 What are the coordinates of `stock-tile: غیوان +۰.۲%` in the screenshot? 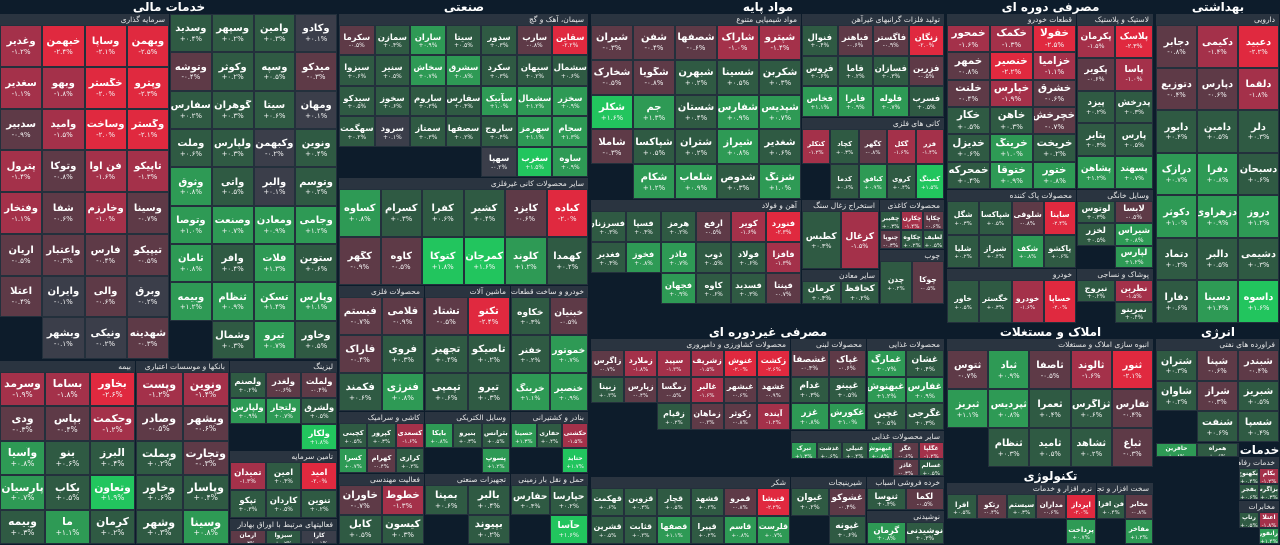 It's located at (810, 502).